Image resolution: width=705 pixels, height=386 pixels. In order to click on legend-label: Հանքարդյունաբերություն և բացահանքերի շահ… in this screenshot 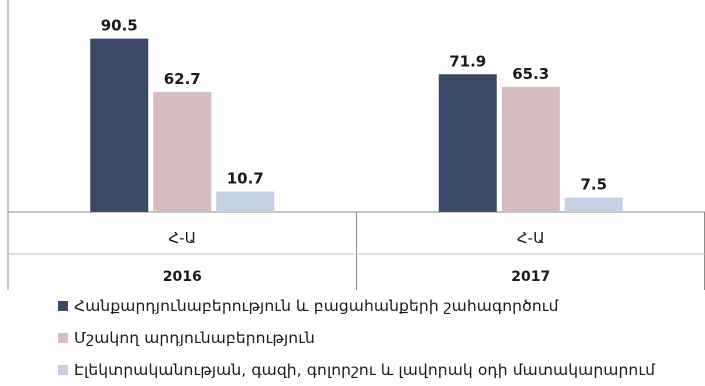, I will do `click(316, 306)`.